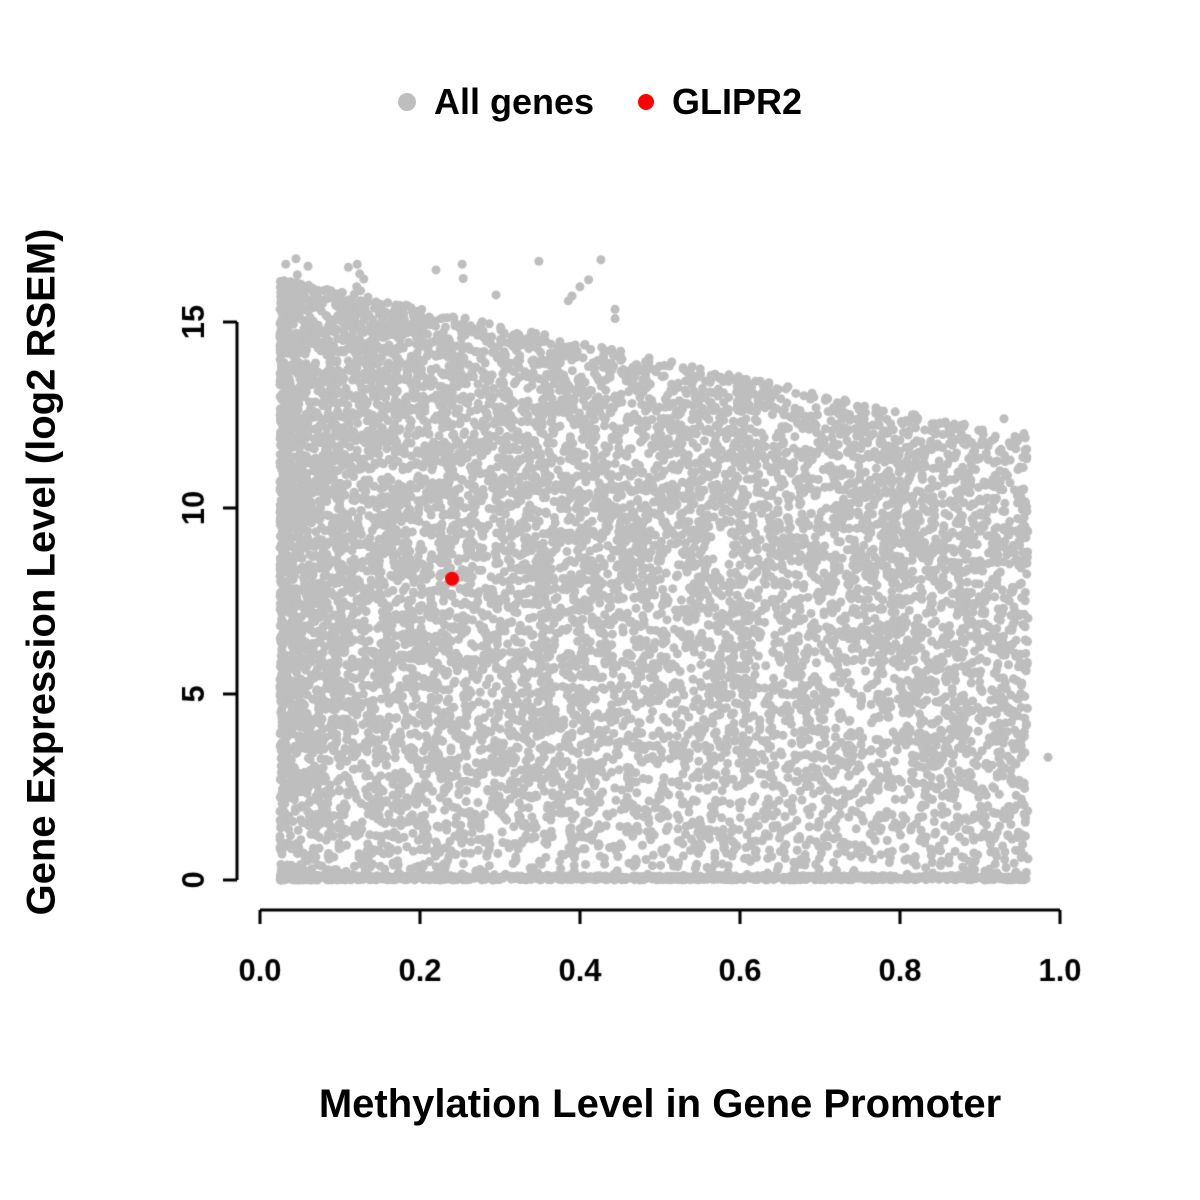  I want to click on y-axis-label: Gene Expression Level (log2 RSEM), so click(41, 572).